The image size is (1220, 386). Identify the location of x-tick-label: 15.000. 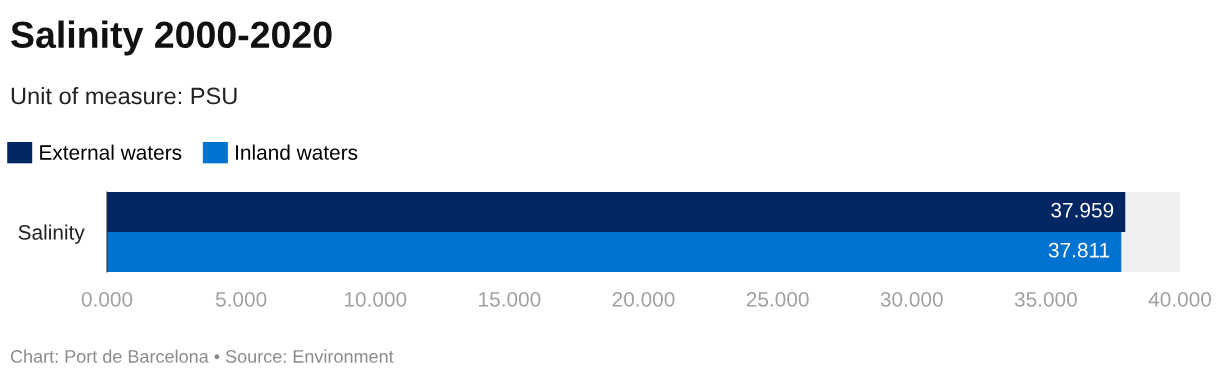
(510, 299).